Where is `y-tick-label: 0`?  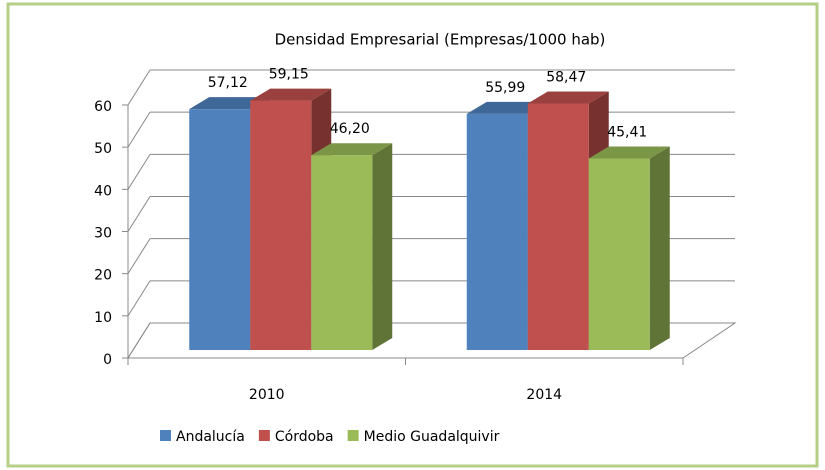 y-tick-label: 0 is located at coordinates (107, 360).